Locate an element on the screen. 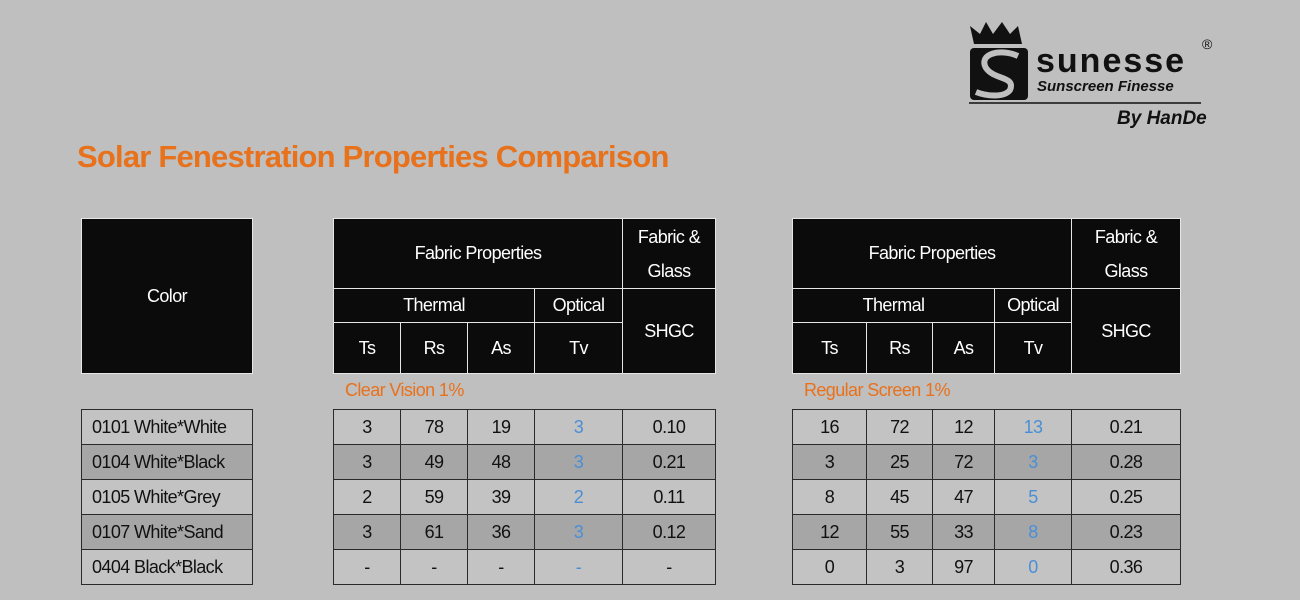 This screenshot has height=600, width=1300. color-header: Color is located at coordinates (167, 296).